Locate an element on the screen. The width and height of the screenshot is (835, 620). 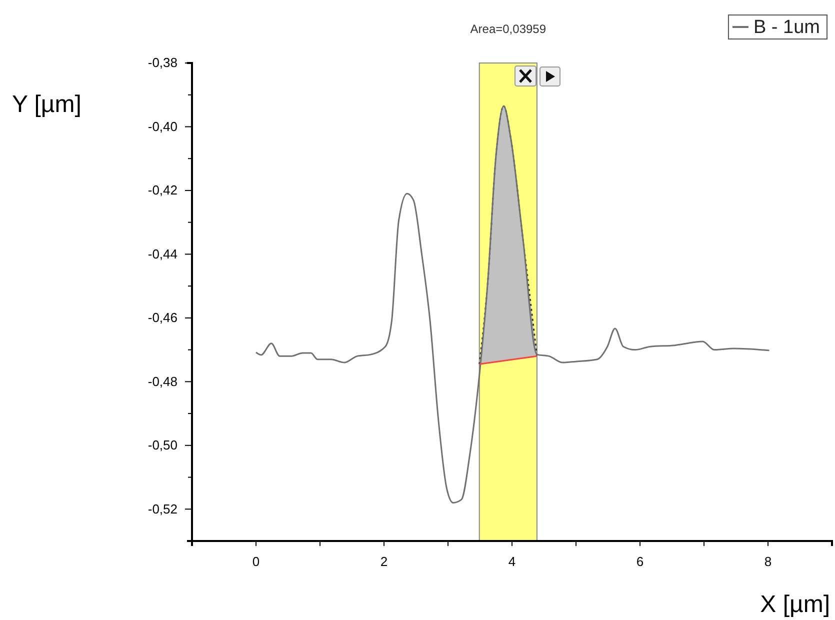
y-tick-label: -0,48 is located at coordinates (163, 381).